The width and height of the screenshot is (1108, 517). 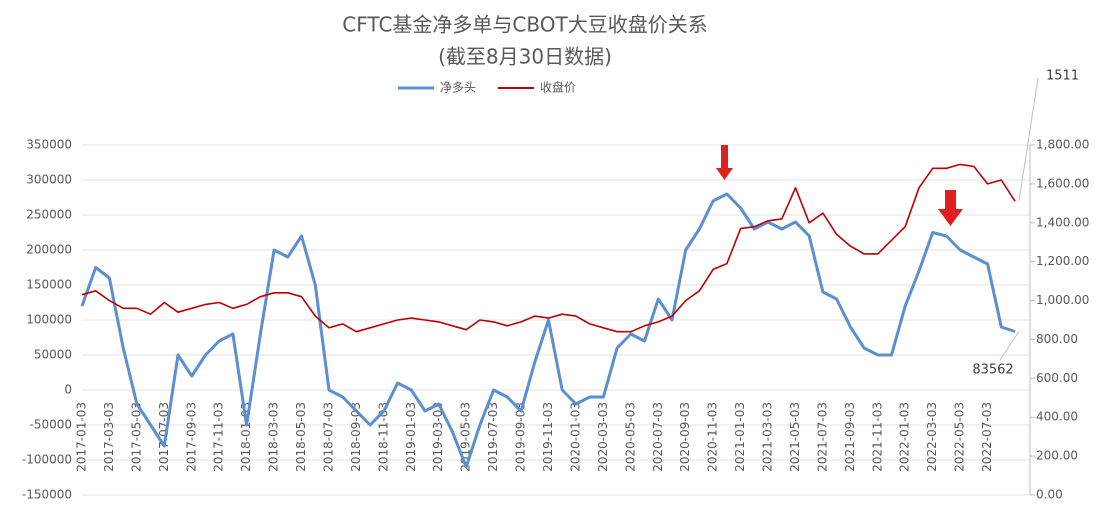 What do you see at coordinates (458, 88) in the screenshot?
I see `legend-label: 净多头` at bounding box center [458, 88].